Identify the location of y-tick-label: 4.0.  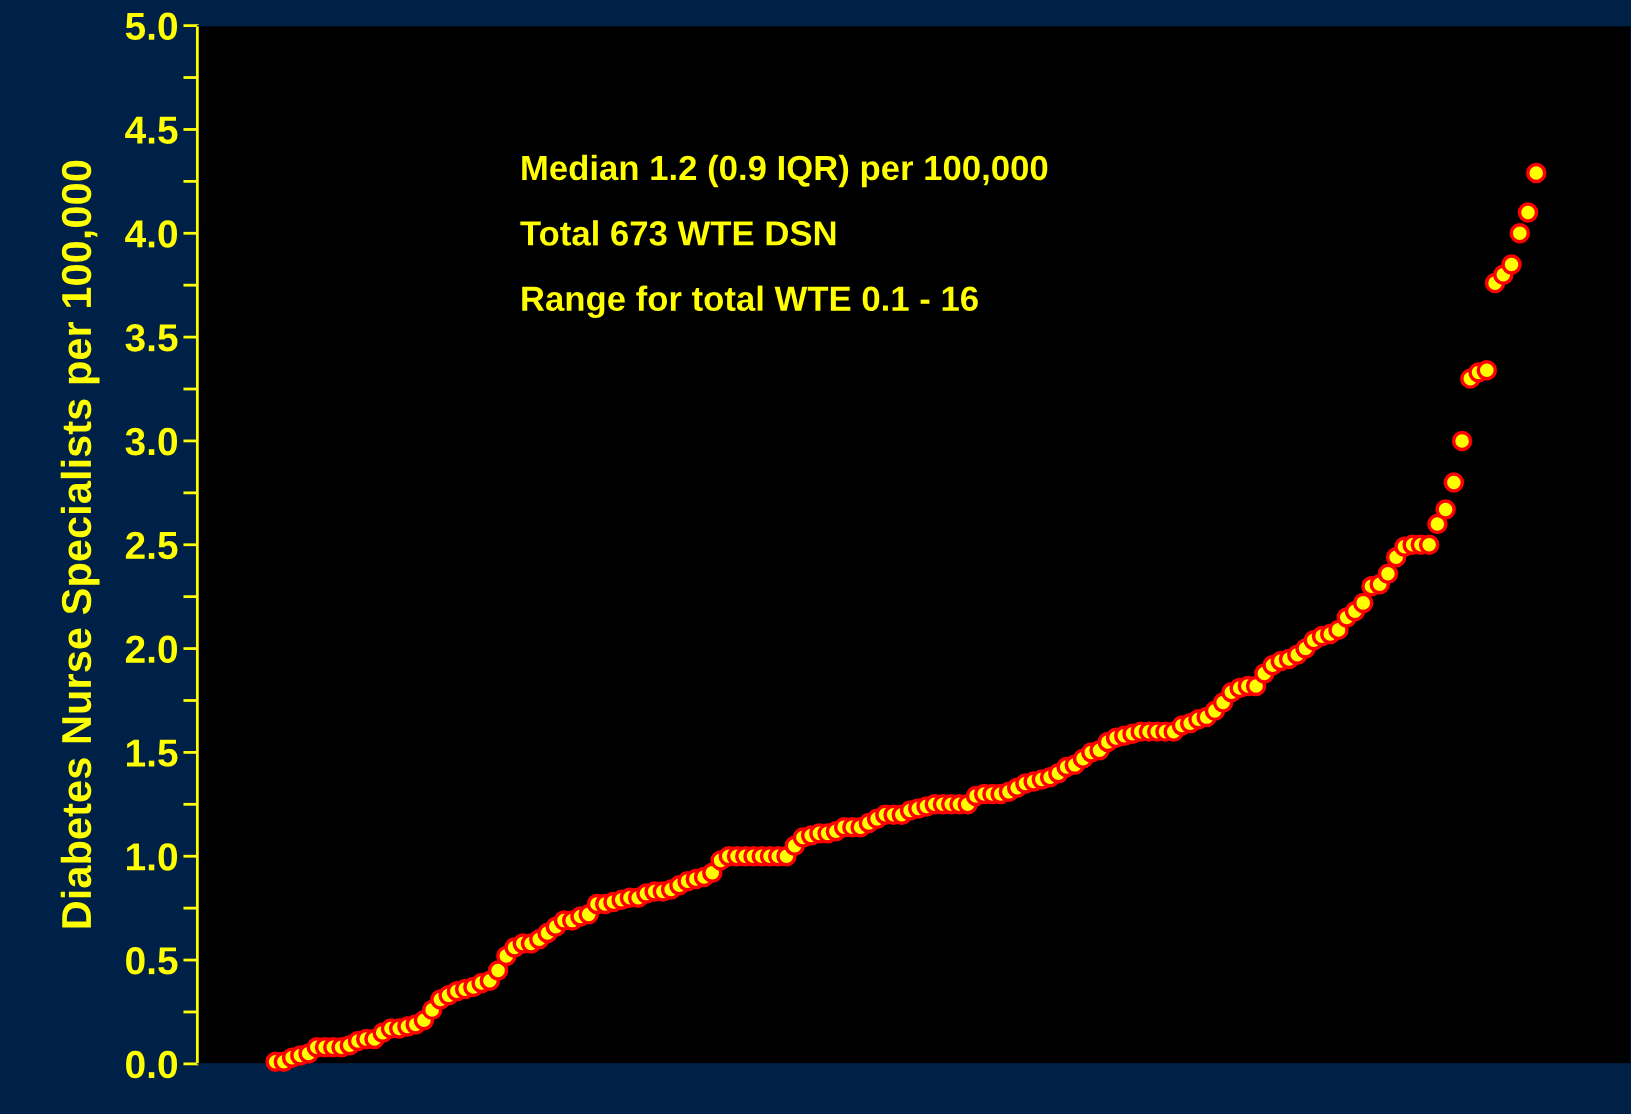
(151, 234).